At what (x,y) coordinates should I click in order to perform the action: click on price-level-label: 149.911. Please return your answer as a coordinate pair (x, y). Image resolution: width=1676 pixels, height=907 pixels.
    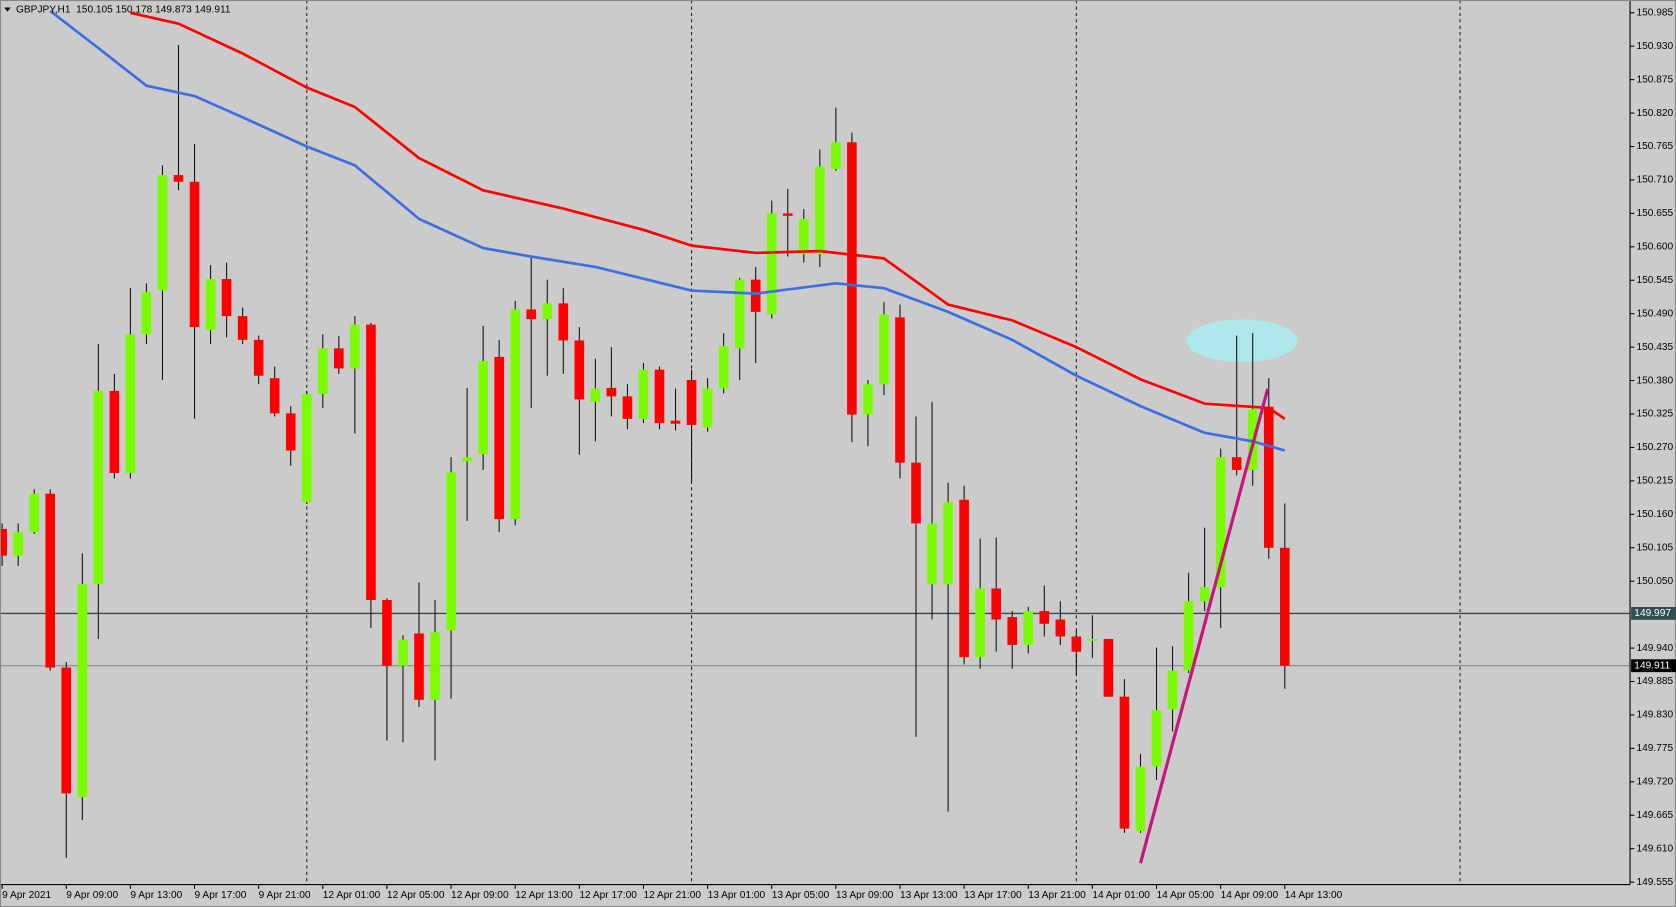
    Looking at the image, I should click on (1652, 665).